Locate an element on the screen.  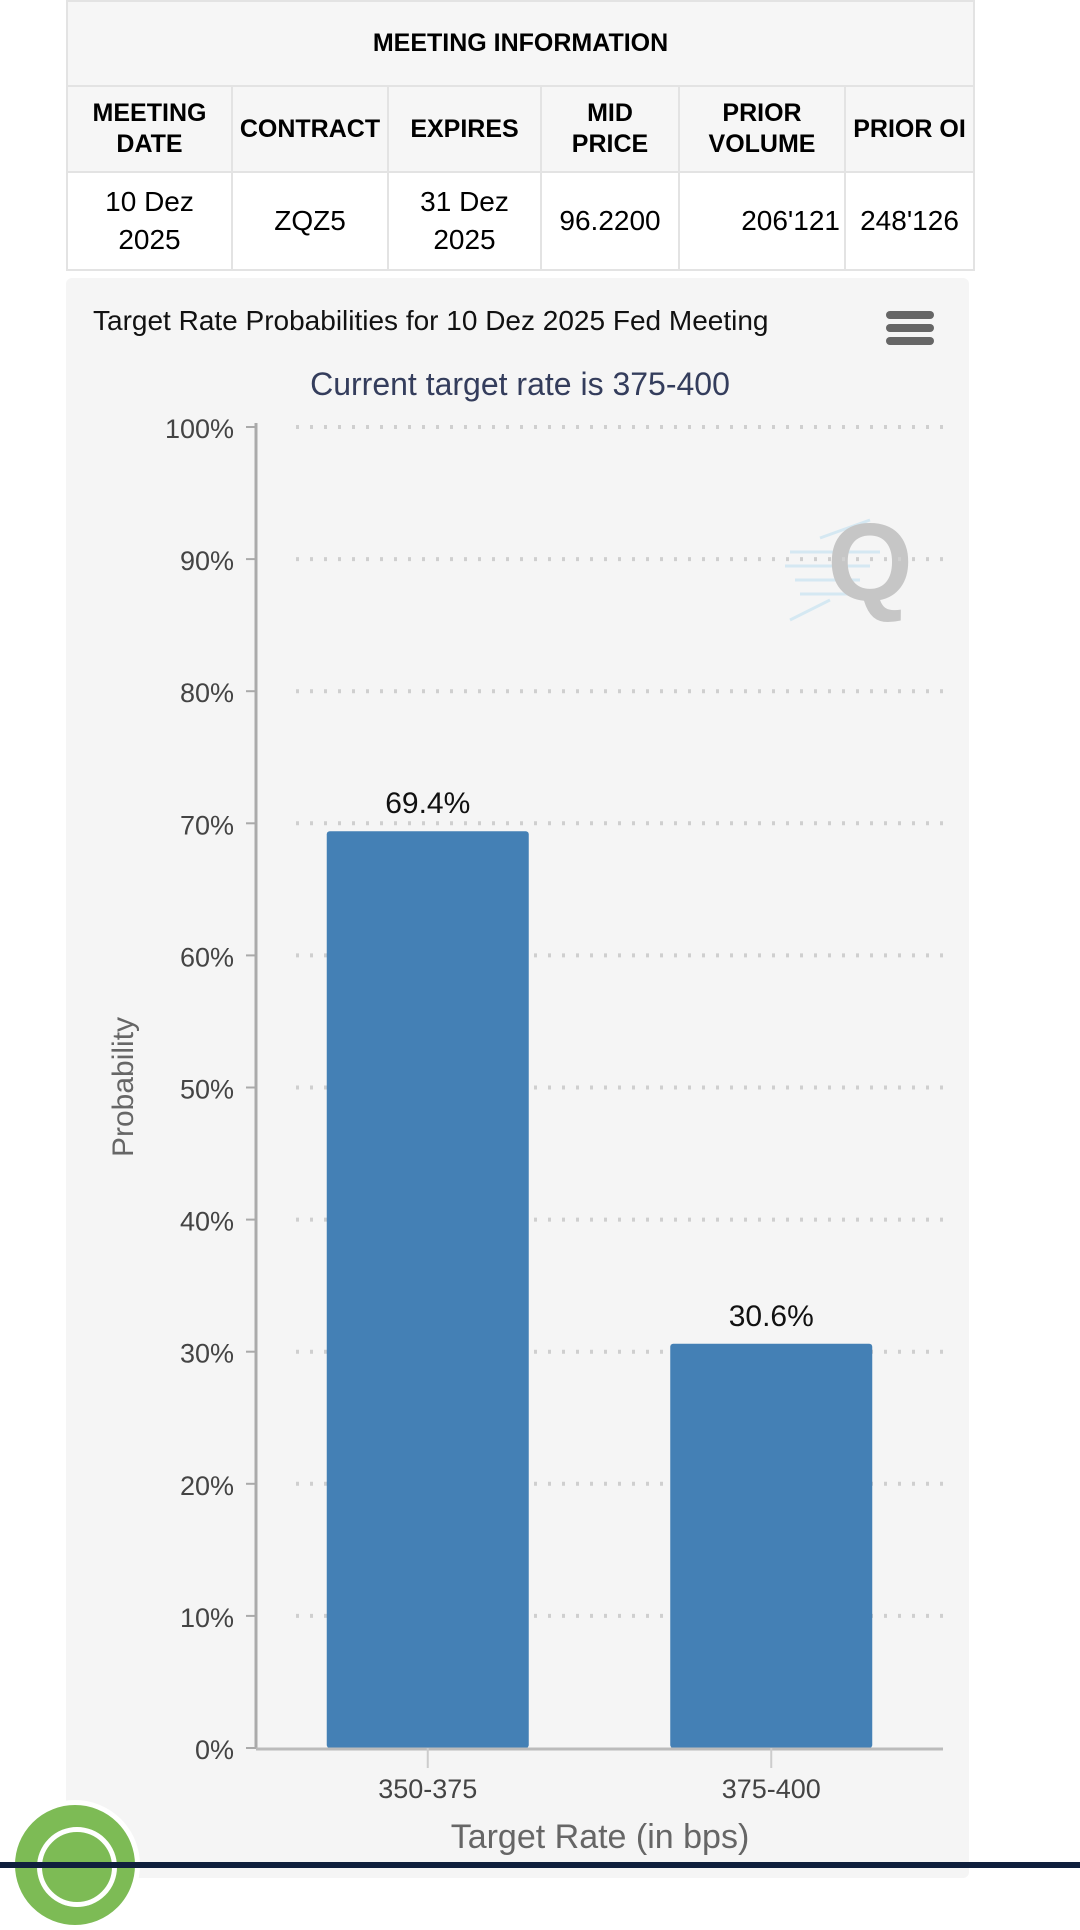
cell-expires: 31 Dez 2025 is located at coordinates (464, 221).